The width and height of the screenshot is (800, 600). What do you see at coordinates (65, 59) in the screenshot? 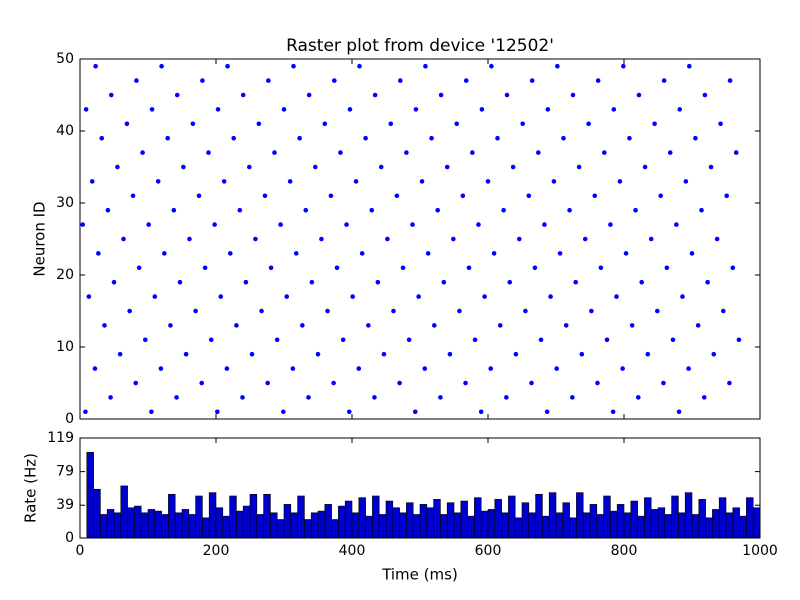
I see `y-tick-label: 50` at bounding box center [65, 59].